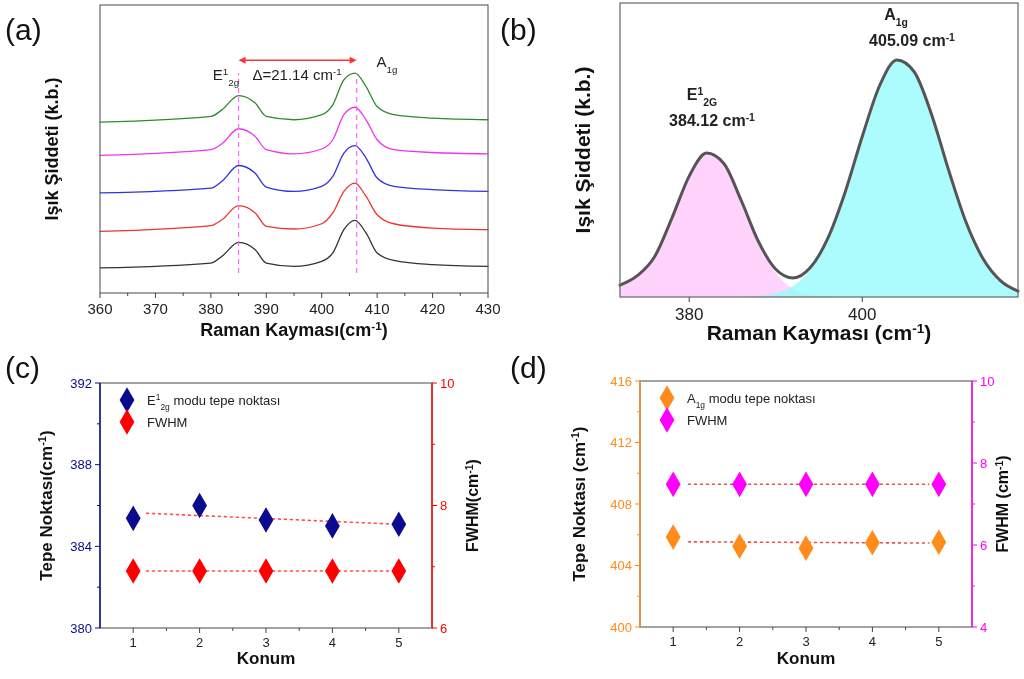  What do you see at coordinates (621, 504) in the screenshot?
I see `y-tick-label: 408` at bounding box center [621, 504].